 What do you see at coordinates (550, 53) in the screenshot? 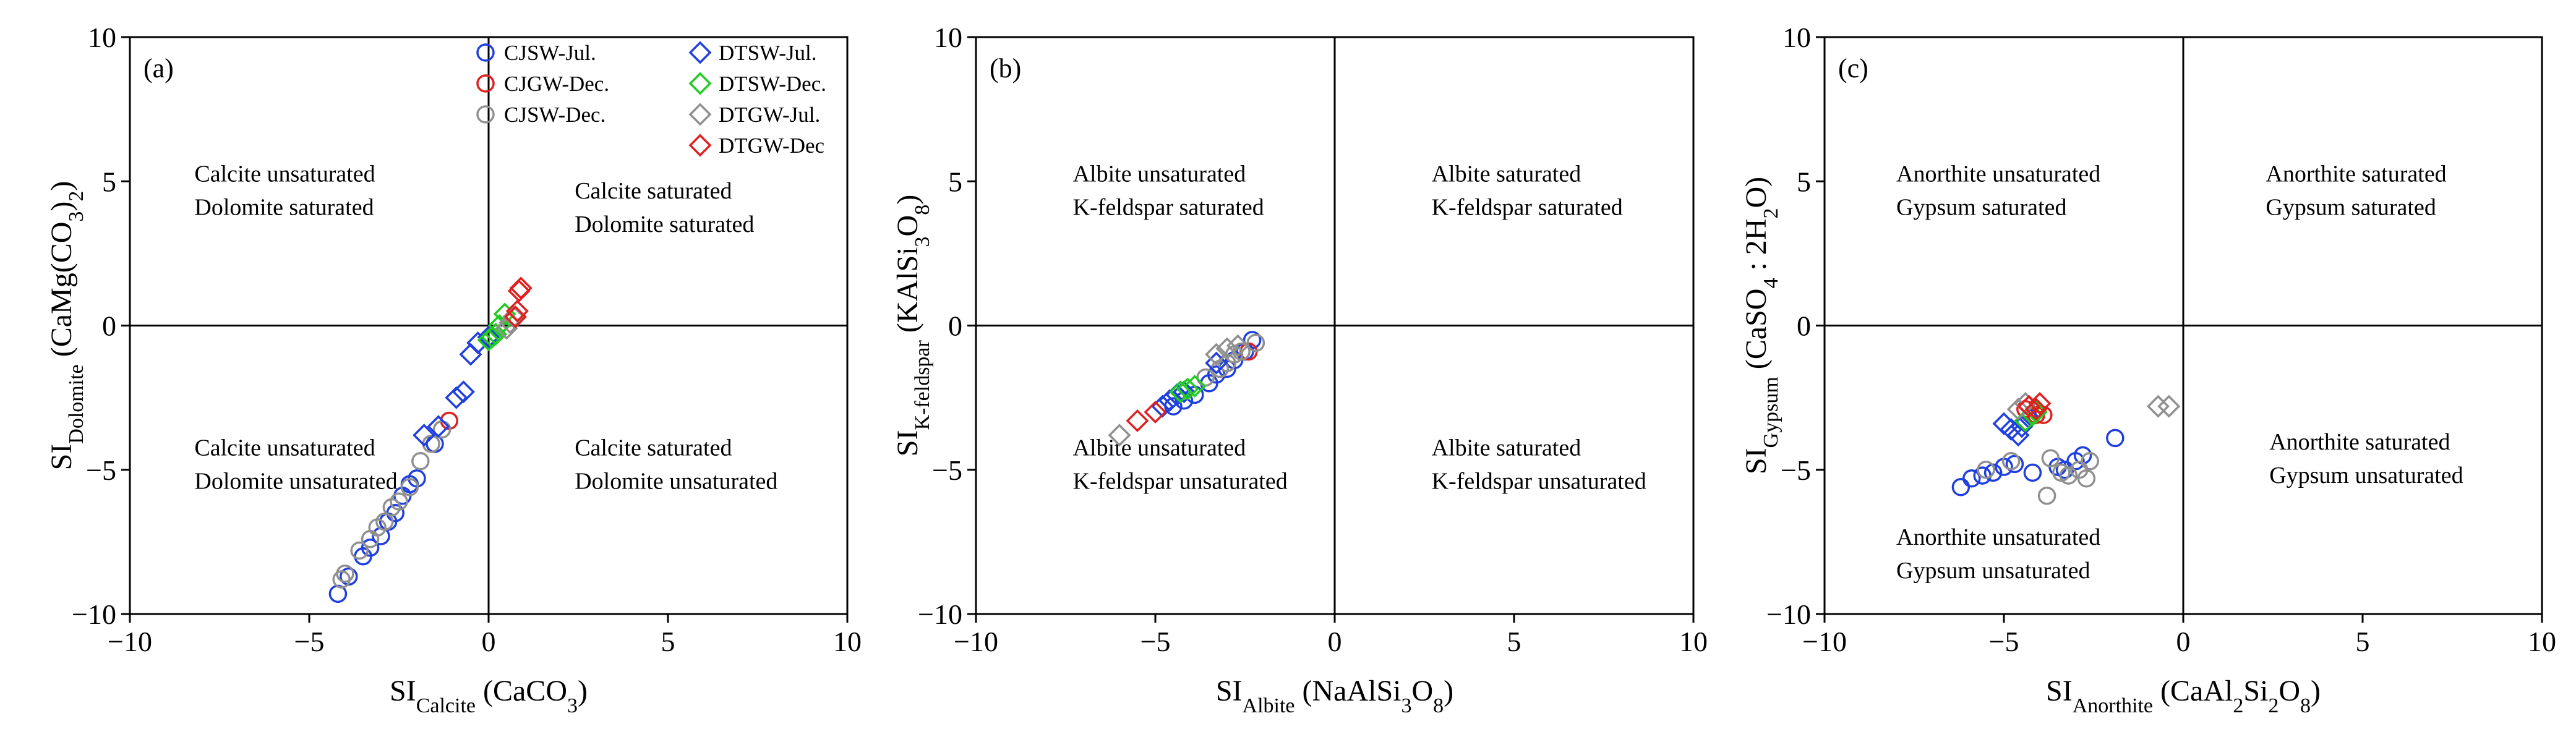
I see `legend-label: CJSW-Jul.` at bounding box center [550, 53].